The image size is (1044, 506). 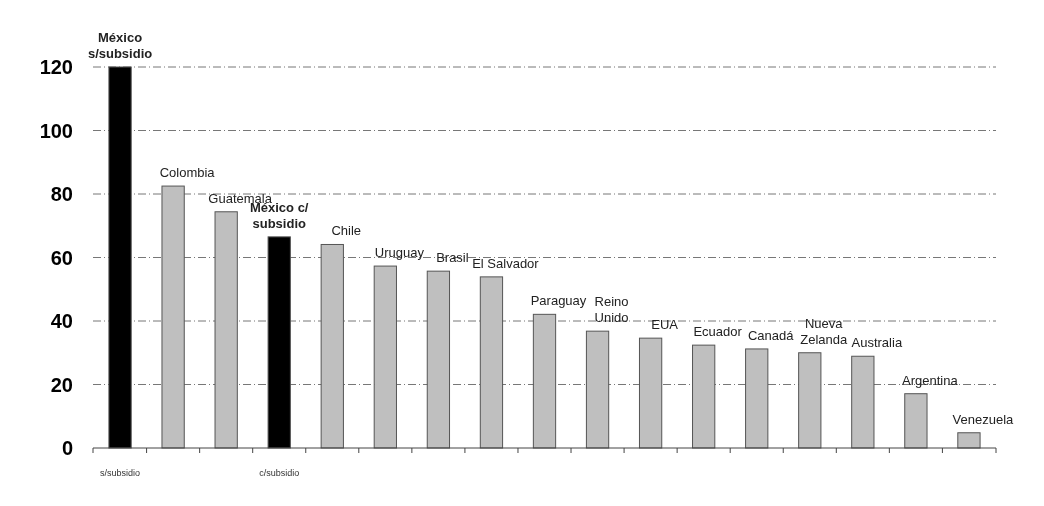 What do you see at coordinates (452, 258) in the screenshot?
I see `data-label: Brasil` at bounding box center [452, 258].